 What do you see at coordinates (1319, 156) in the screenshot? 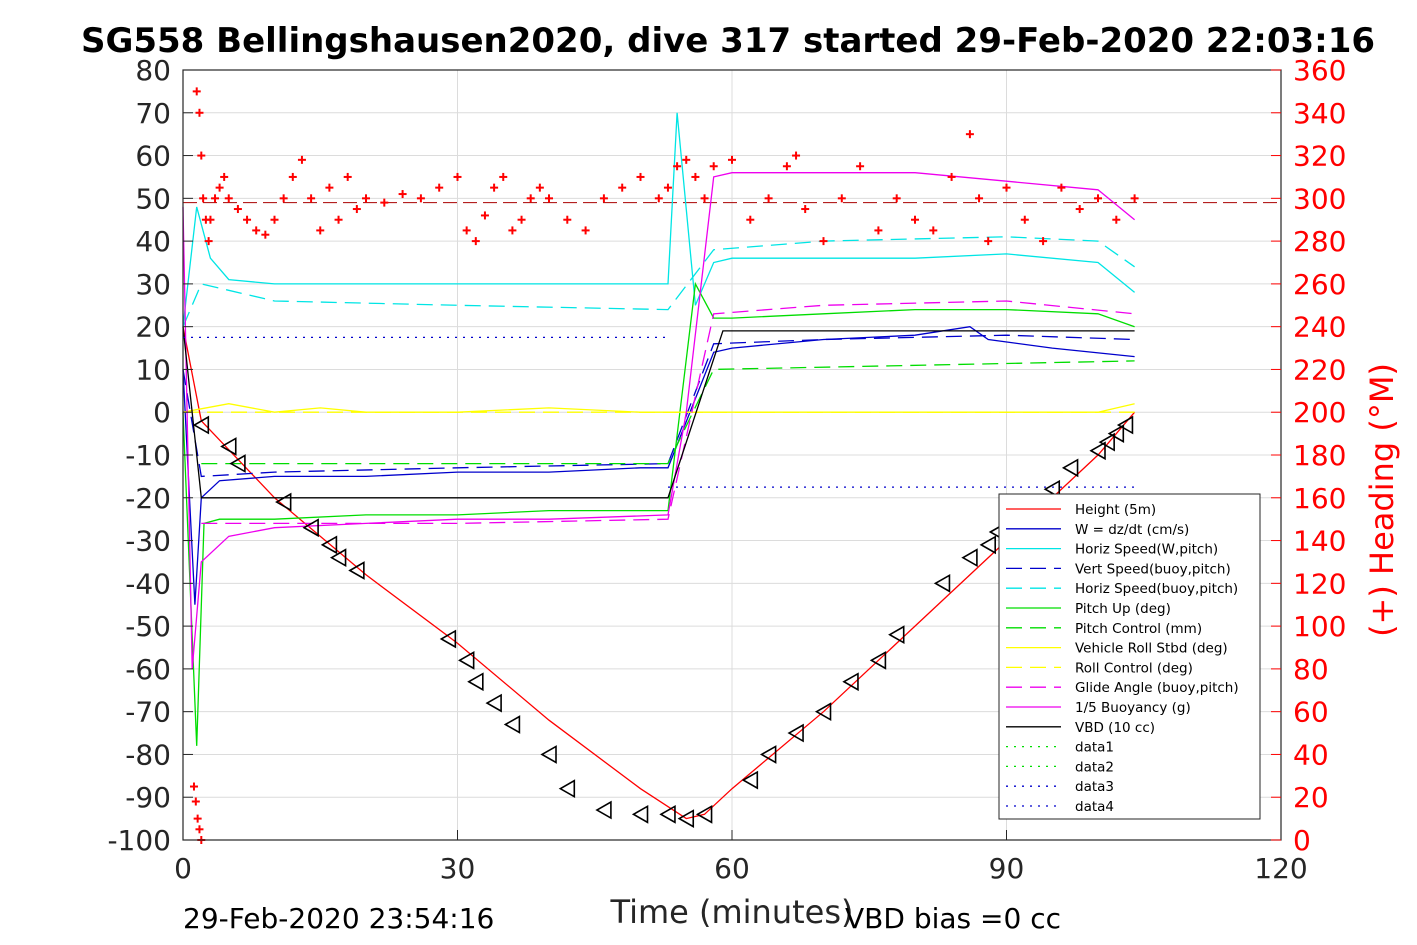
I see `y-right-tick-label: 320` at bounding box center [1319, 156].